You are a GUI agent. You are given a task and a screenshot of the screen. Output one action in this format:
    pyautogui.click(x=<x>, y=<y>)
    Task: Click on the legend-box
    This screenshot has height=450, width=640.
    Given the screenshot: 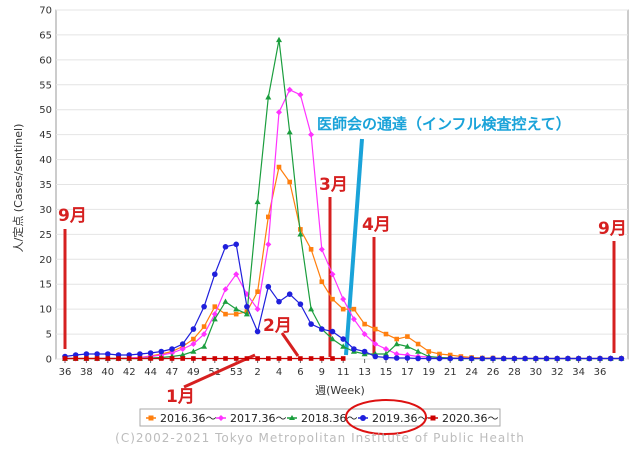 What is the action you would take?
    pyautogui.click(x=320, y=417)
    